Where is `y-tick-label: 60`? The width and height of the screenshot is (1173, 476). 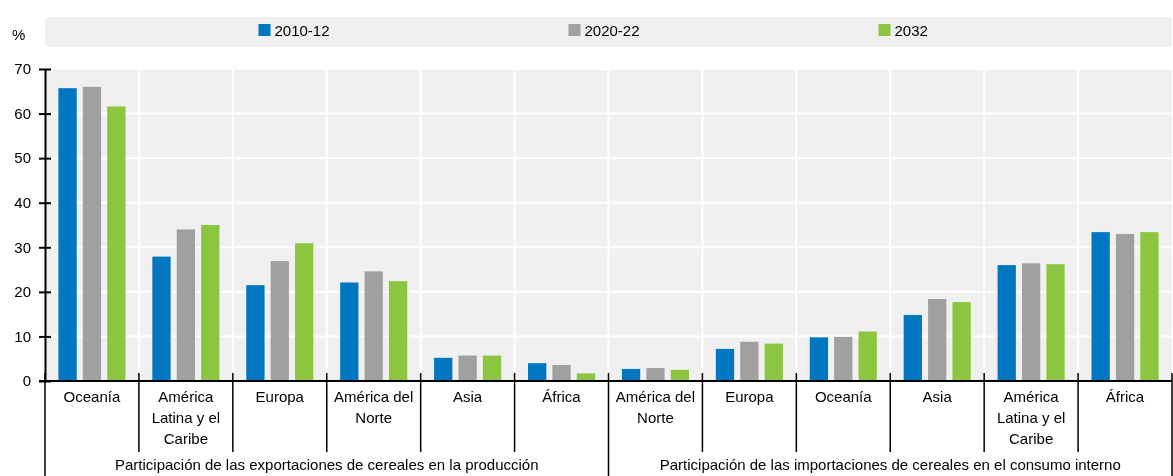
y-tick-label: 60 is located at coordinates (22, 113).